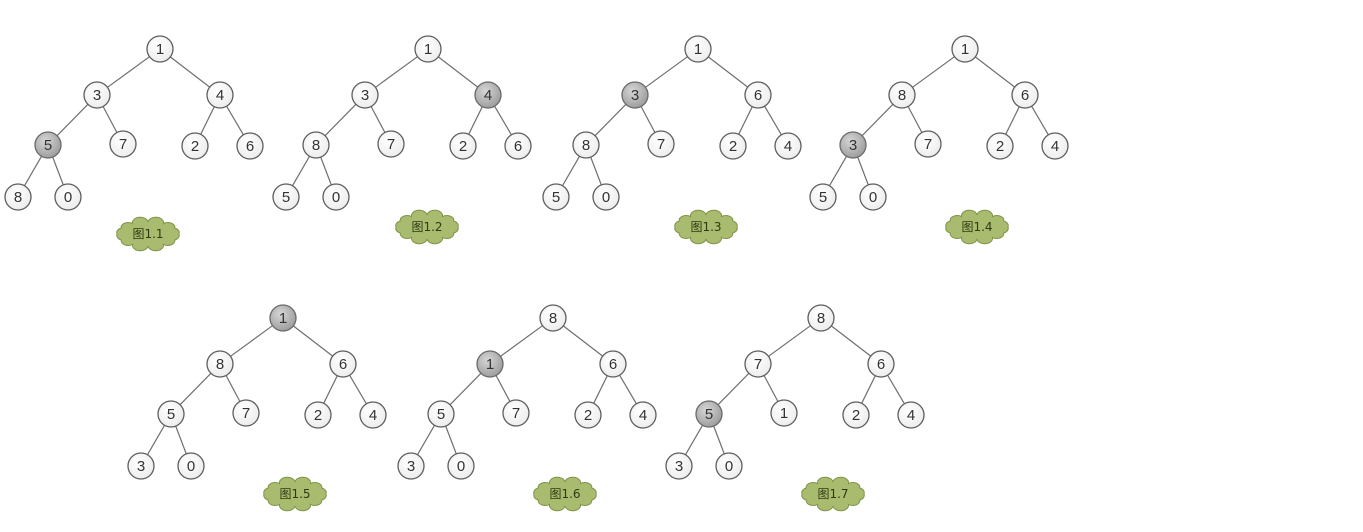  What do you see at coordinates (565, 494) in the screenshot?
I see `caption-cloud: 图1.6` at bounding box center [565, 494].